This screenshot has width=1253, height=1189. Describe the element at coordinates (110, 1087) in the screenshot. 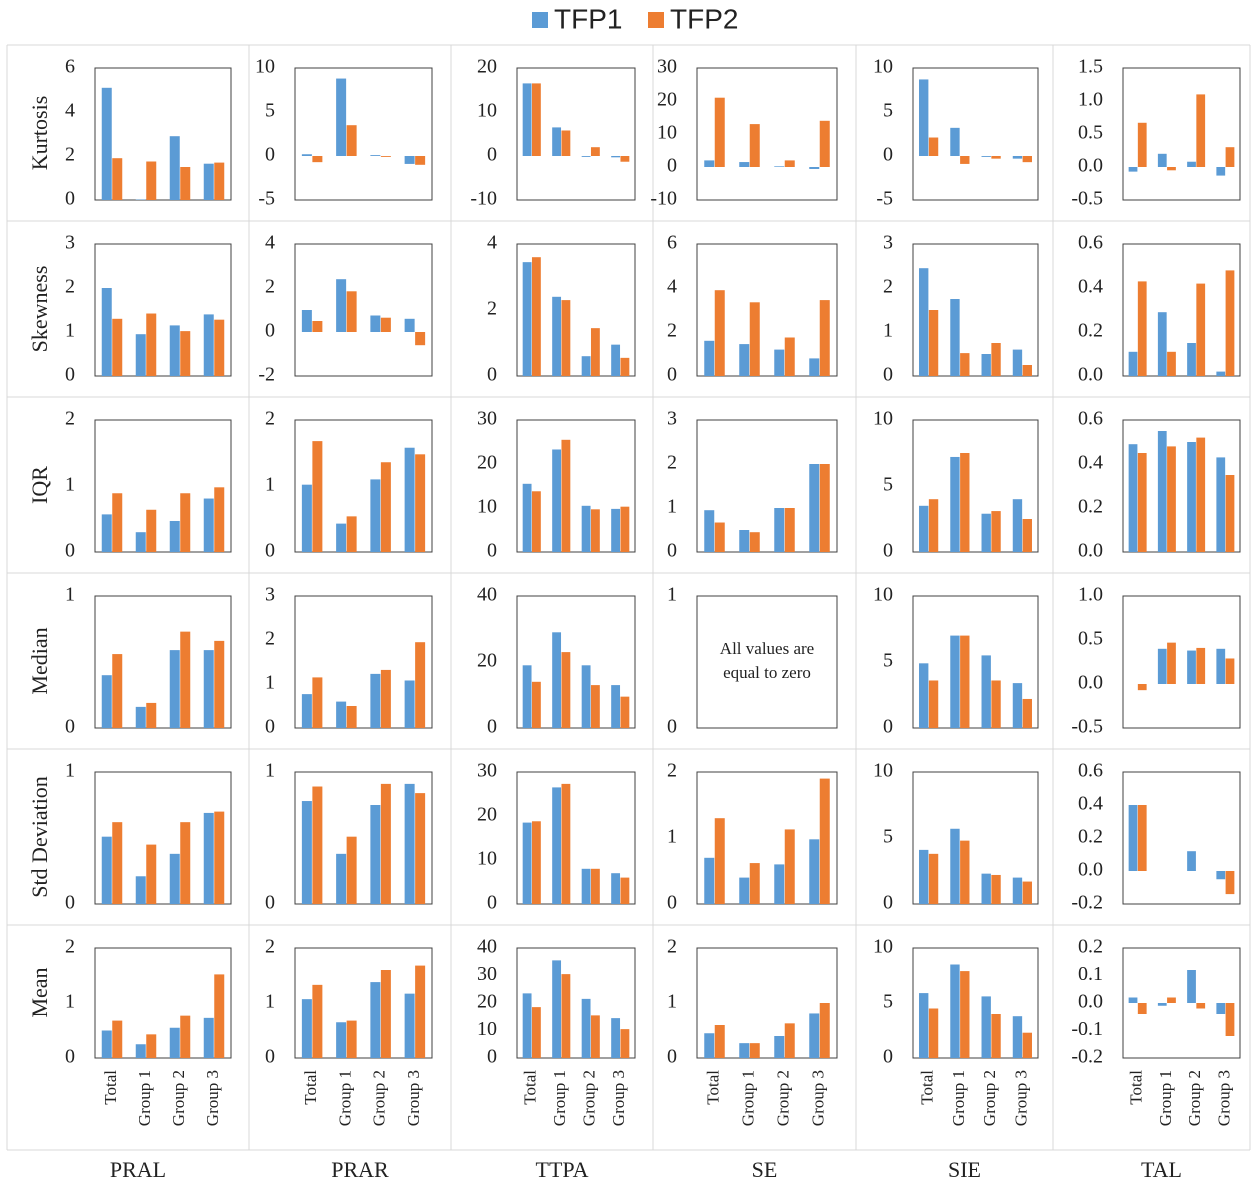

I see `x-tick-label: Total` at that location.